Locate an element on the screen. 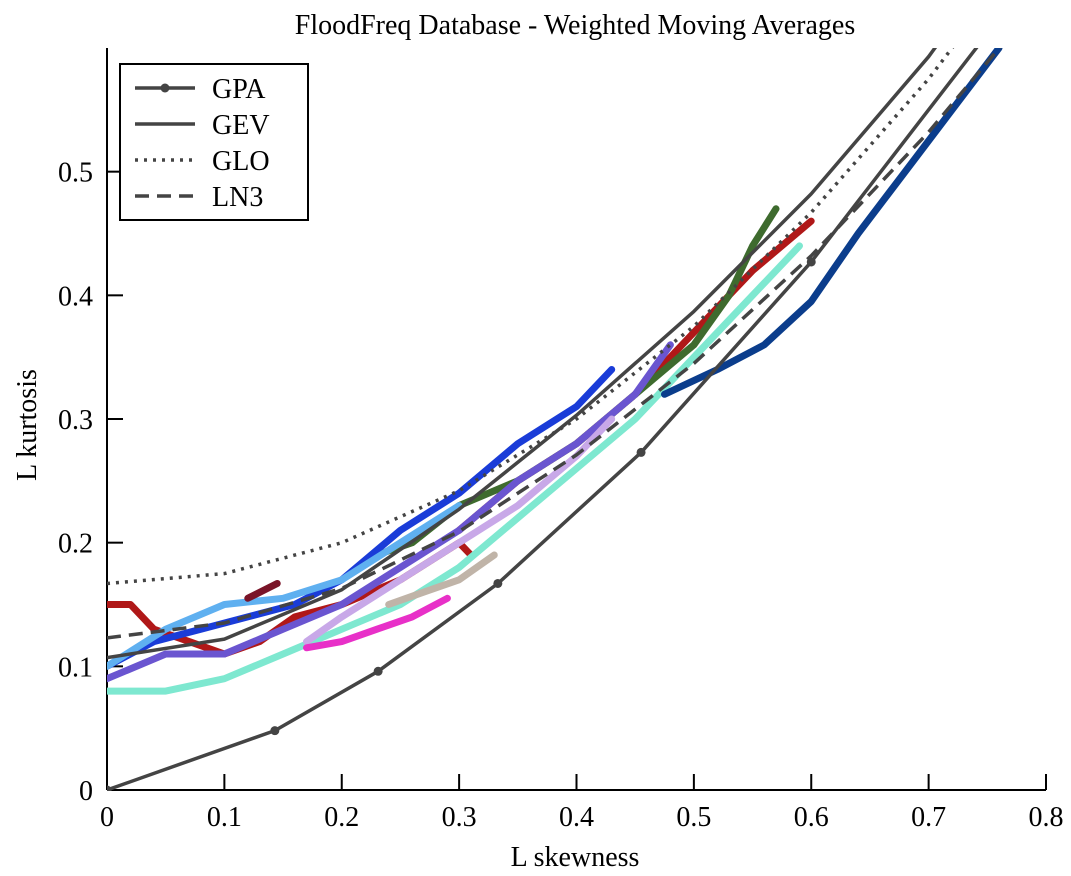 Image resolution: width=1071 pixels, height=876 pixels. legend-marker-gpa is located at coordinates (165, 88).